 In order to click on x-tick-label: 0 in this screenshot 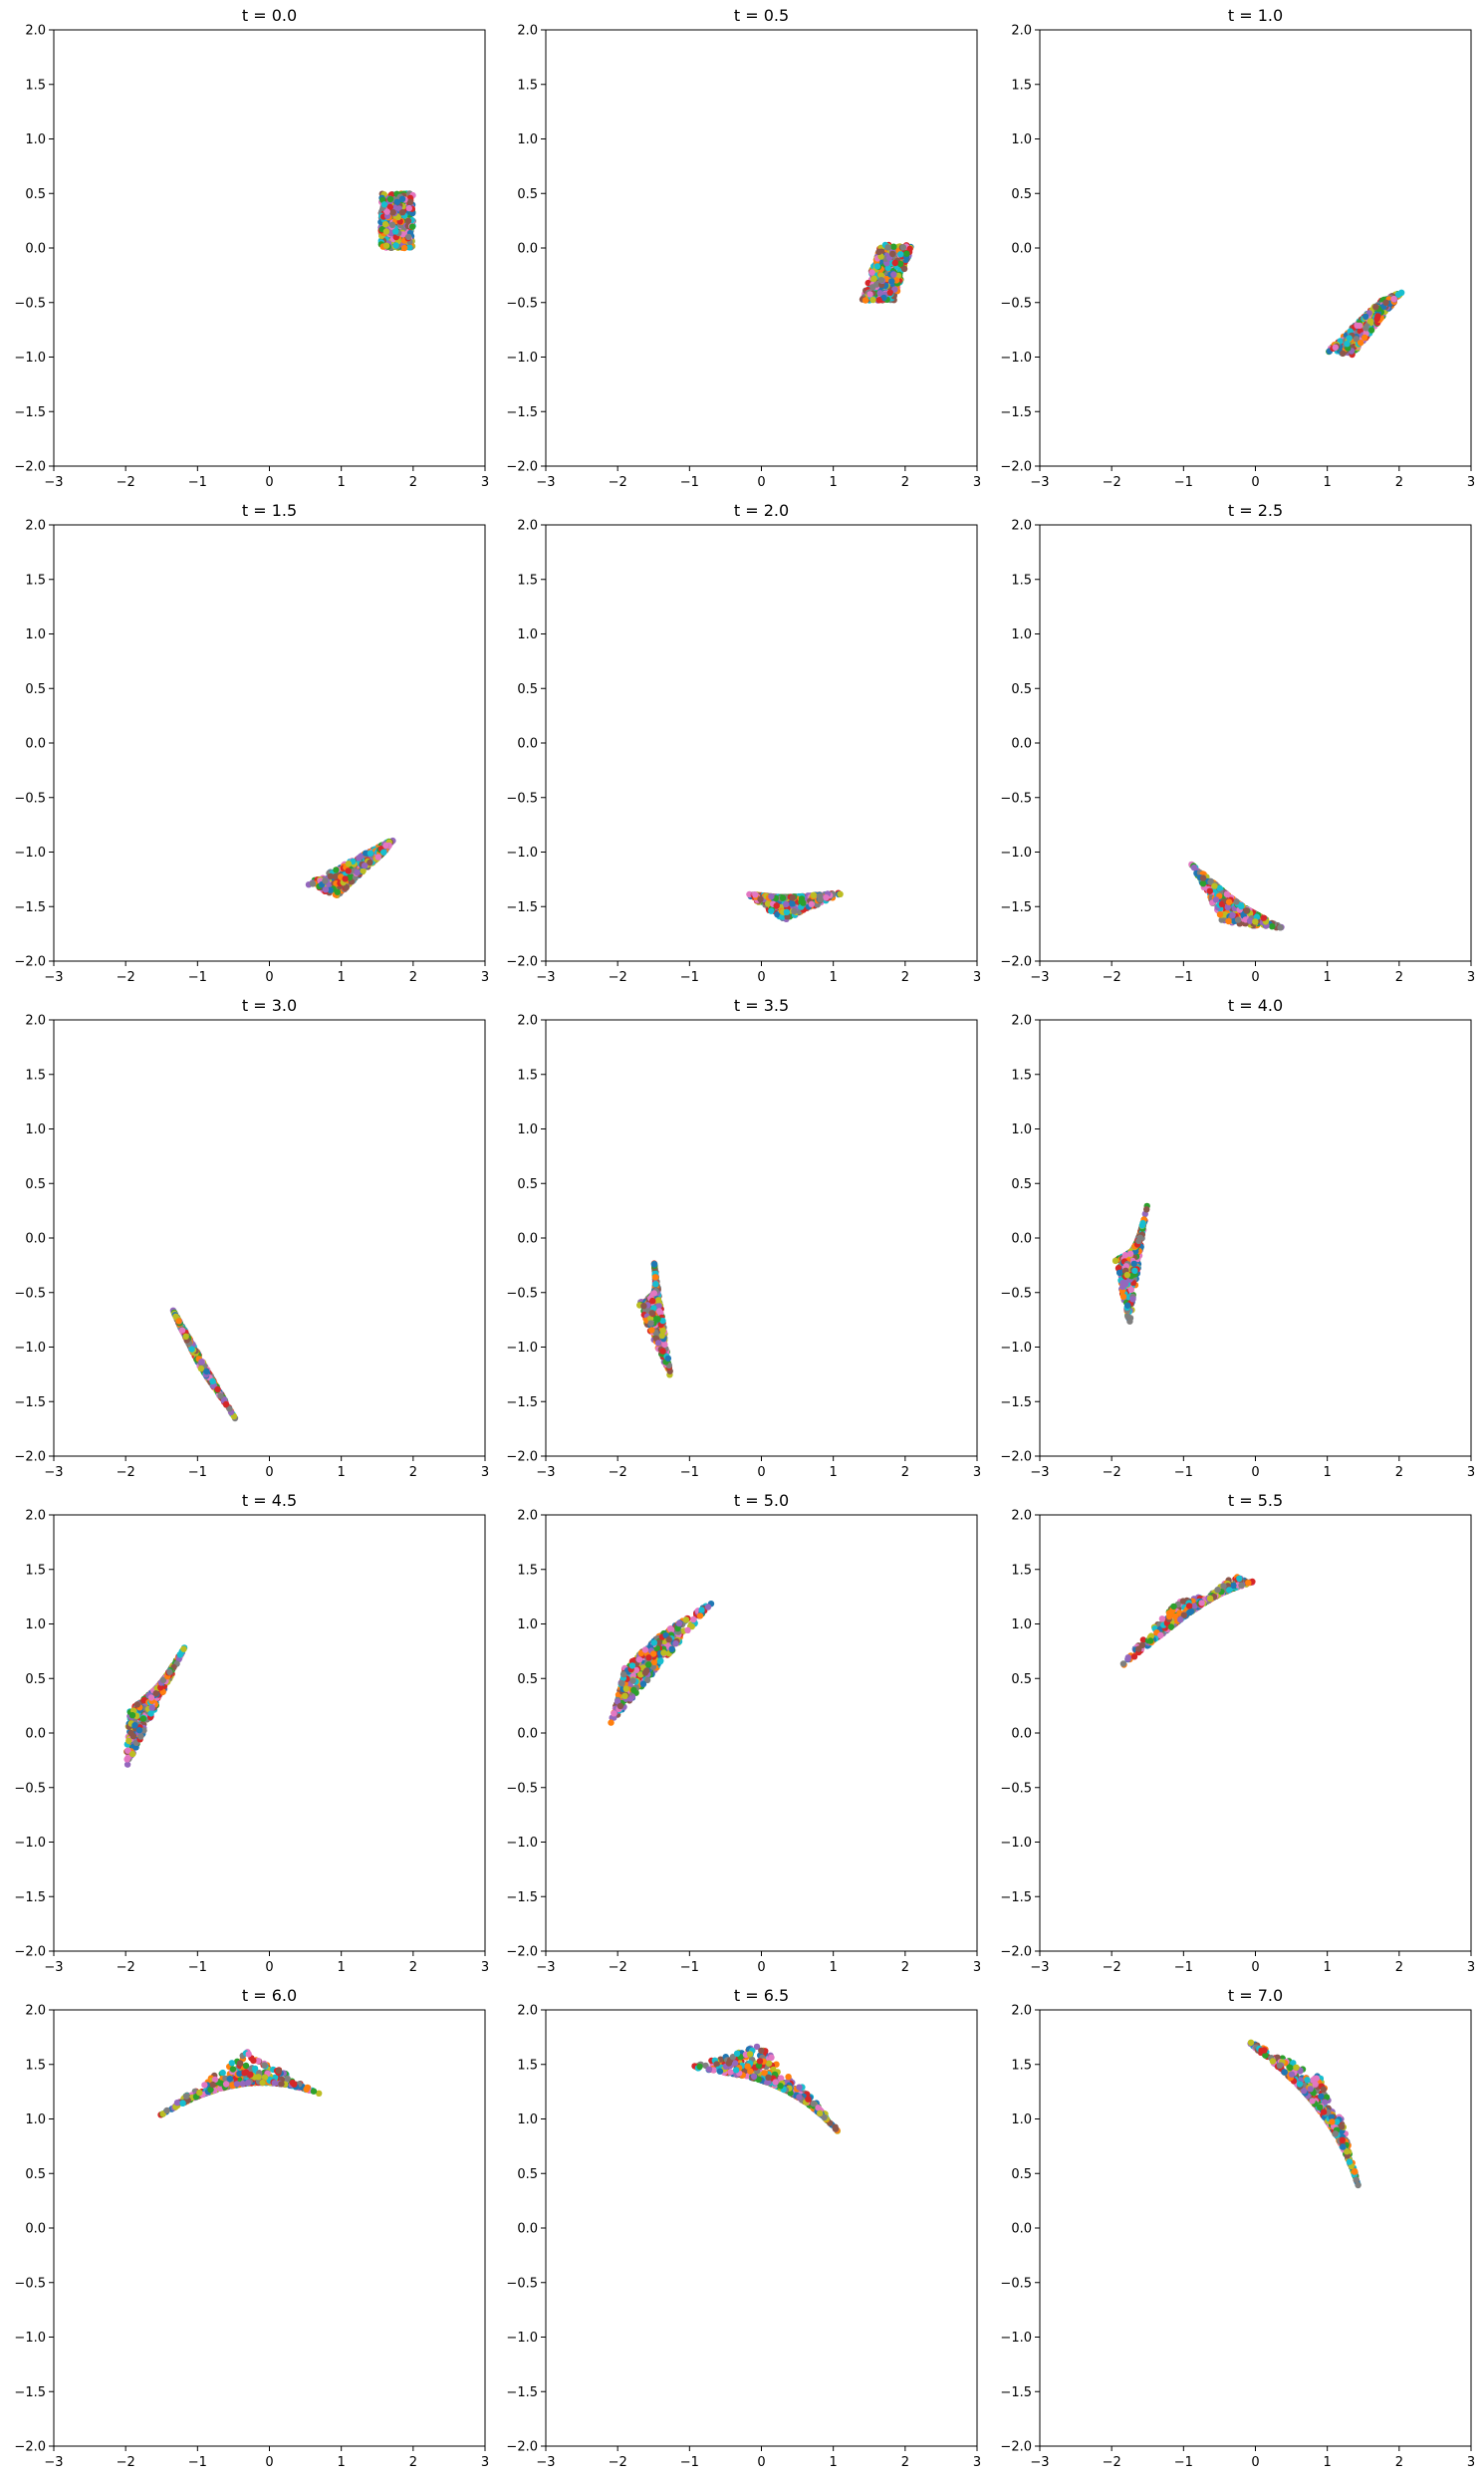, I will do `click(761, 482)`.